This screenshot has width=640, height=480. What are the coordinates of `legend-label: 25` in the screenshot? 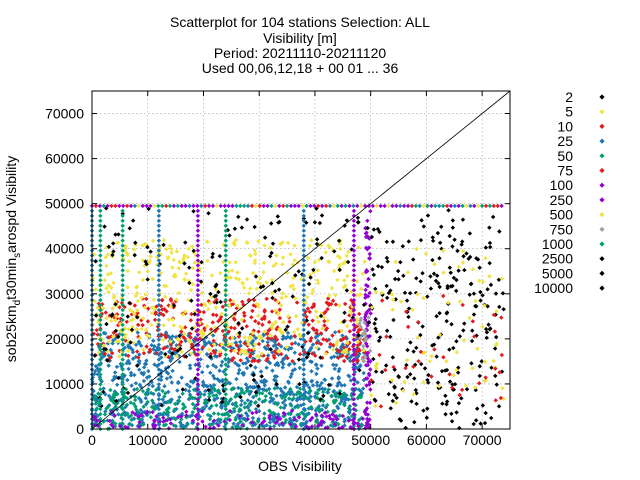 It's located at (565, 141).